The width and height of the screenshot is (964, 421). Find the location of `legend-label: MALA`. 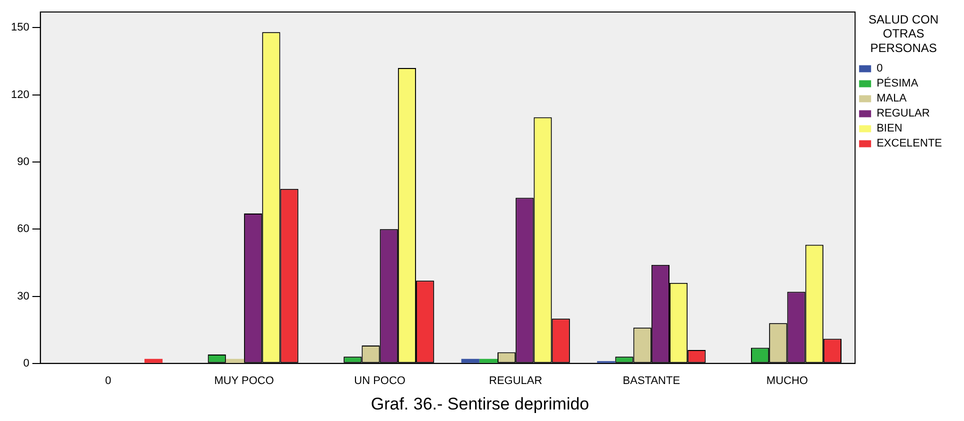

legend-label: MALA is located at coordinates (892, 98).